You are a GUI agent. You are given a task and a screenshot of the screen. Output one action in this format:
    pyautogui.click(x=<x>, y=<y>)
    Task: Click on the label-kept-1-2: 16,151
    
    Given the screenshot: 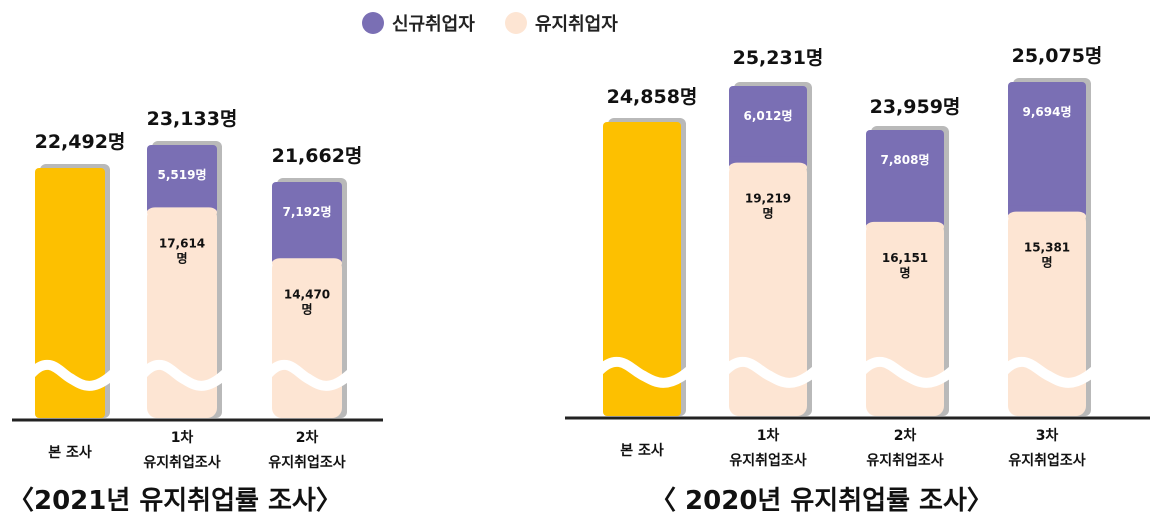 What is the action you would take?
    pyautogui.click(x=905, y=258)
    